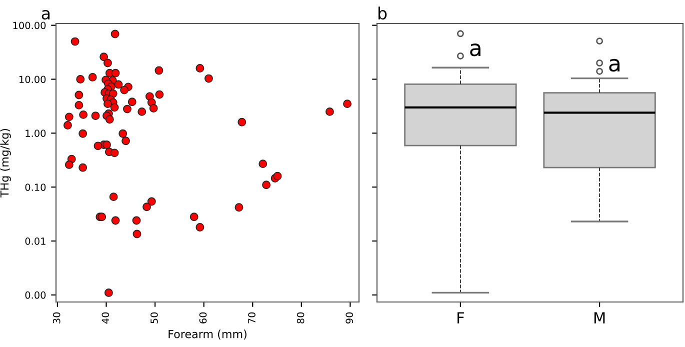 The width and height of the screenshot is (685, 347). Describe the element at coordinates (106, 318) in the screenshot. I see `x-tick-label: 40` at that location.